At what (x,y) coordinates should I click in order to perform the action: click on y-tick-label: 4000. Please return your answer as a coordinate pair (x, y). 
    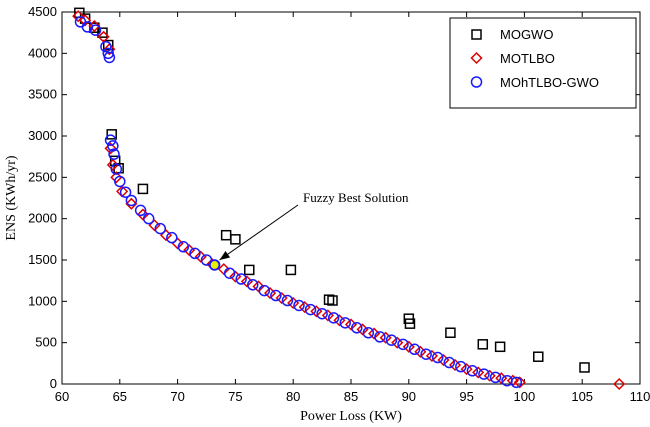
    Looking at the image, I should click on (42, 52).